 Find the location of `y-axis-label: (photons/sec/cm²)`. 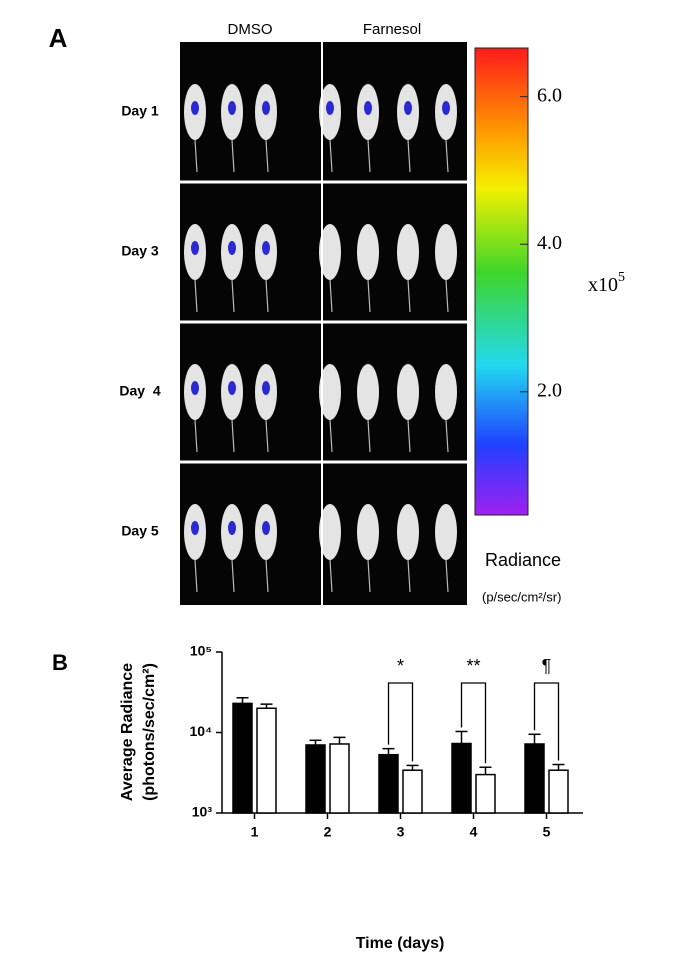

y-axis-label: (photons/sec/cm²) is located at coordinates (149, 732).